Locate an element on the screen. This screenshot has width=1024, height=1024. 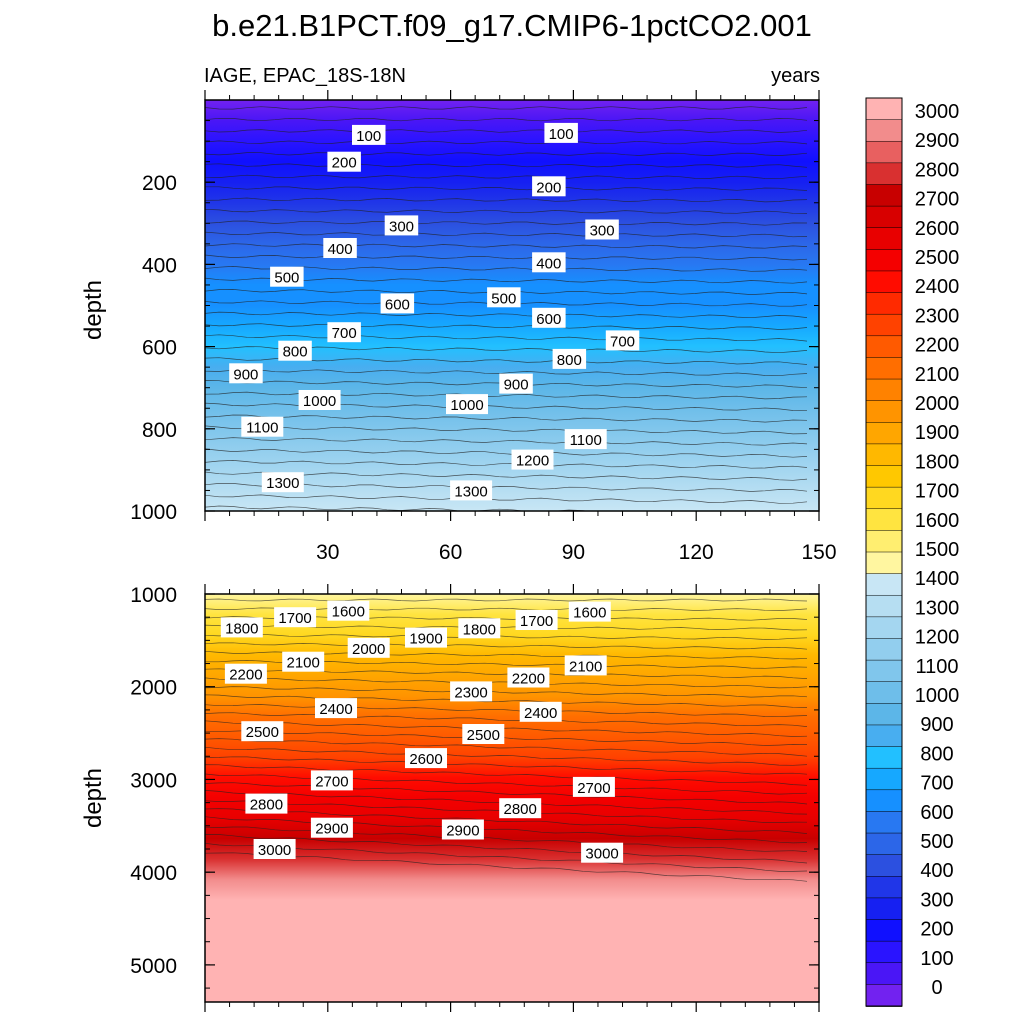
contour-label: 900 is located at coordinates (245, 374).